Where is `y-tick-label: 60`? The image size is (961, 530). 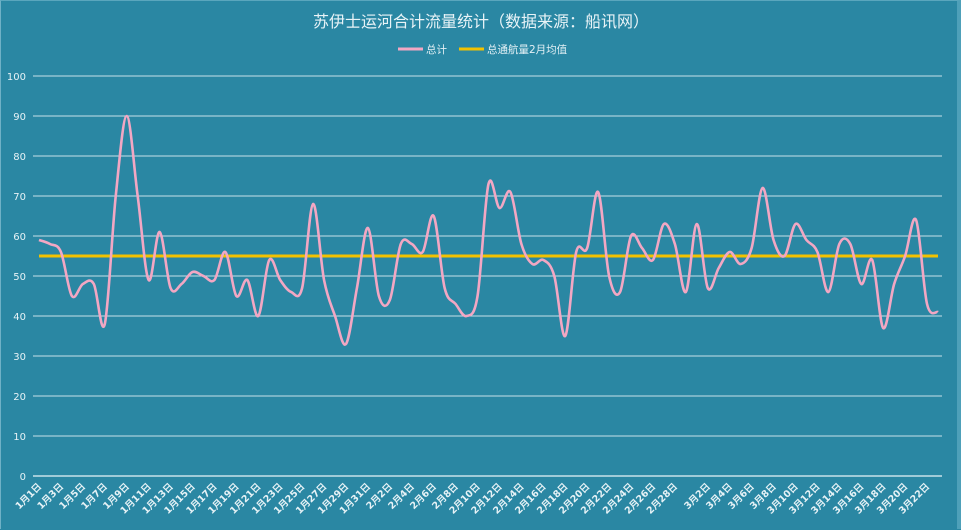 y-tick-label: 60 is located at coordinates (19, 237).